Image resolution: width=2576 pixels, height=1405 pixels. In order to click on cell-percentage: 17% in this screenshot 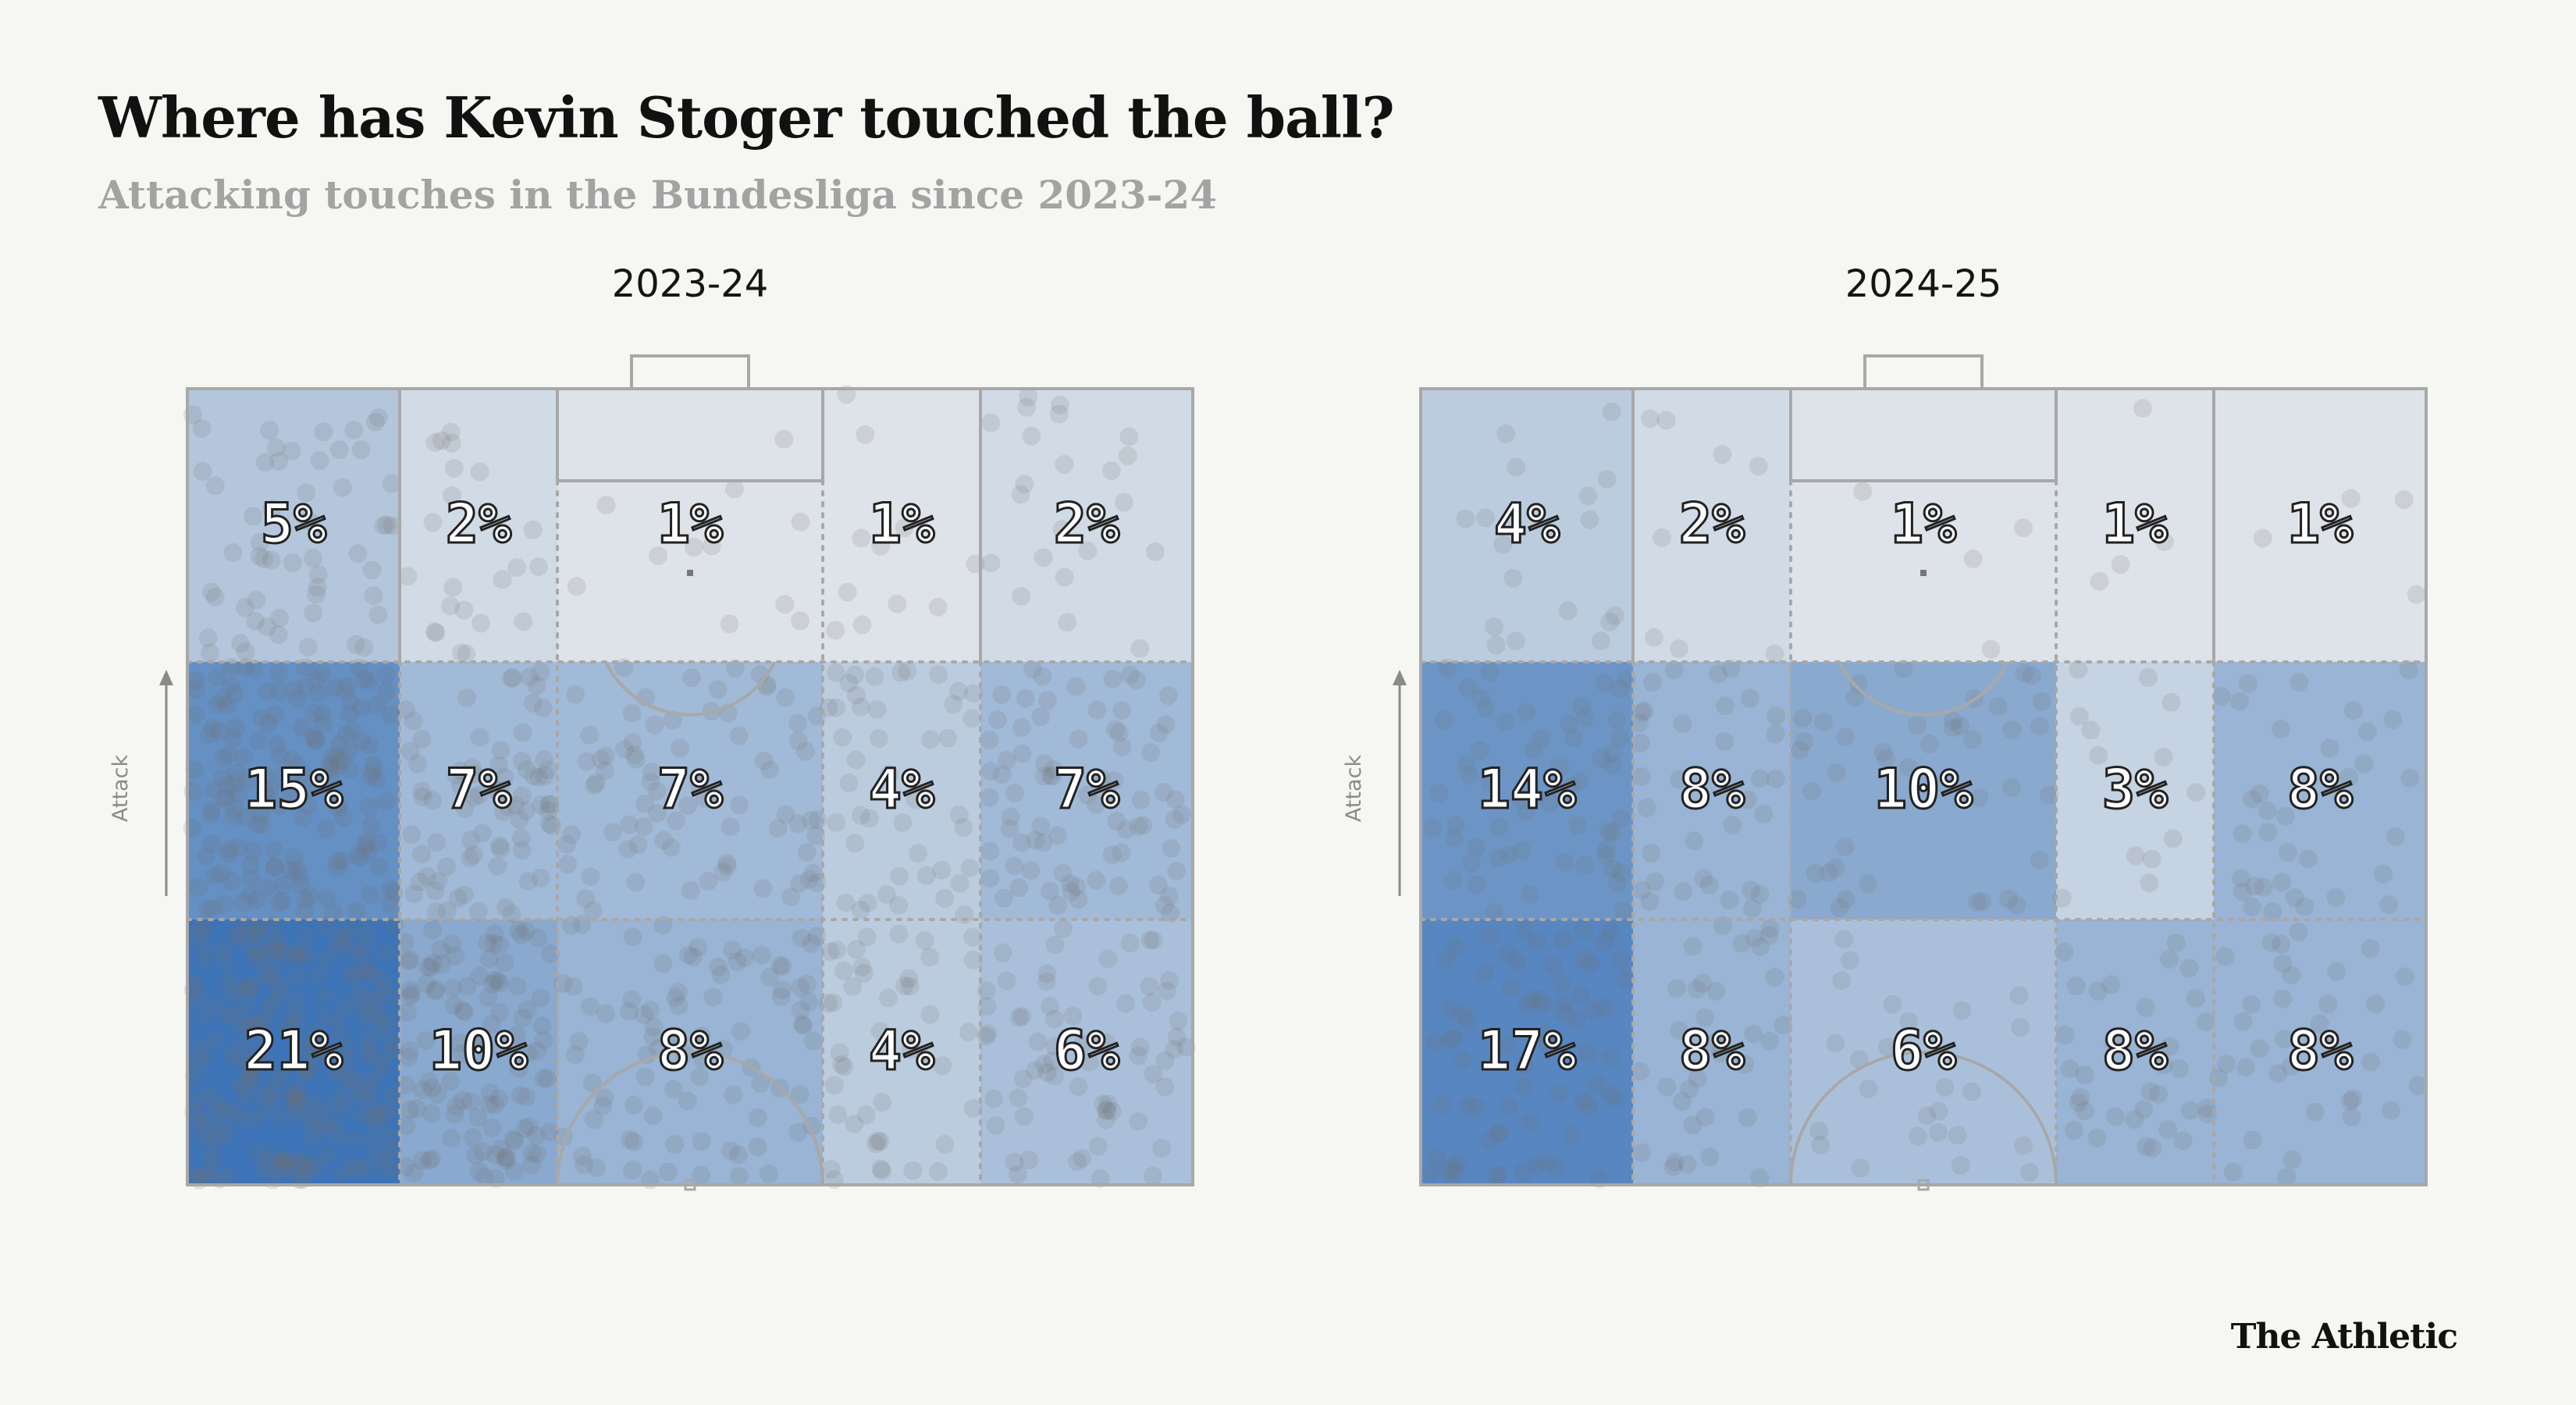, I will do `click(1527, 1051)`.